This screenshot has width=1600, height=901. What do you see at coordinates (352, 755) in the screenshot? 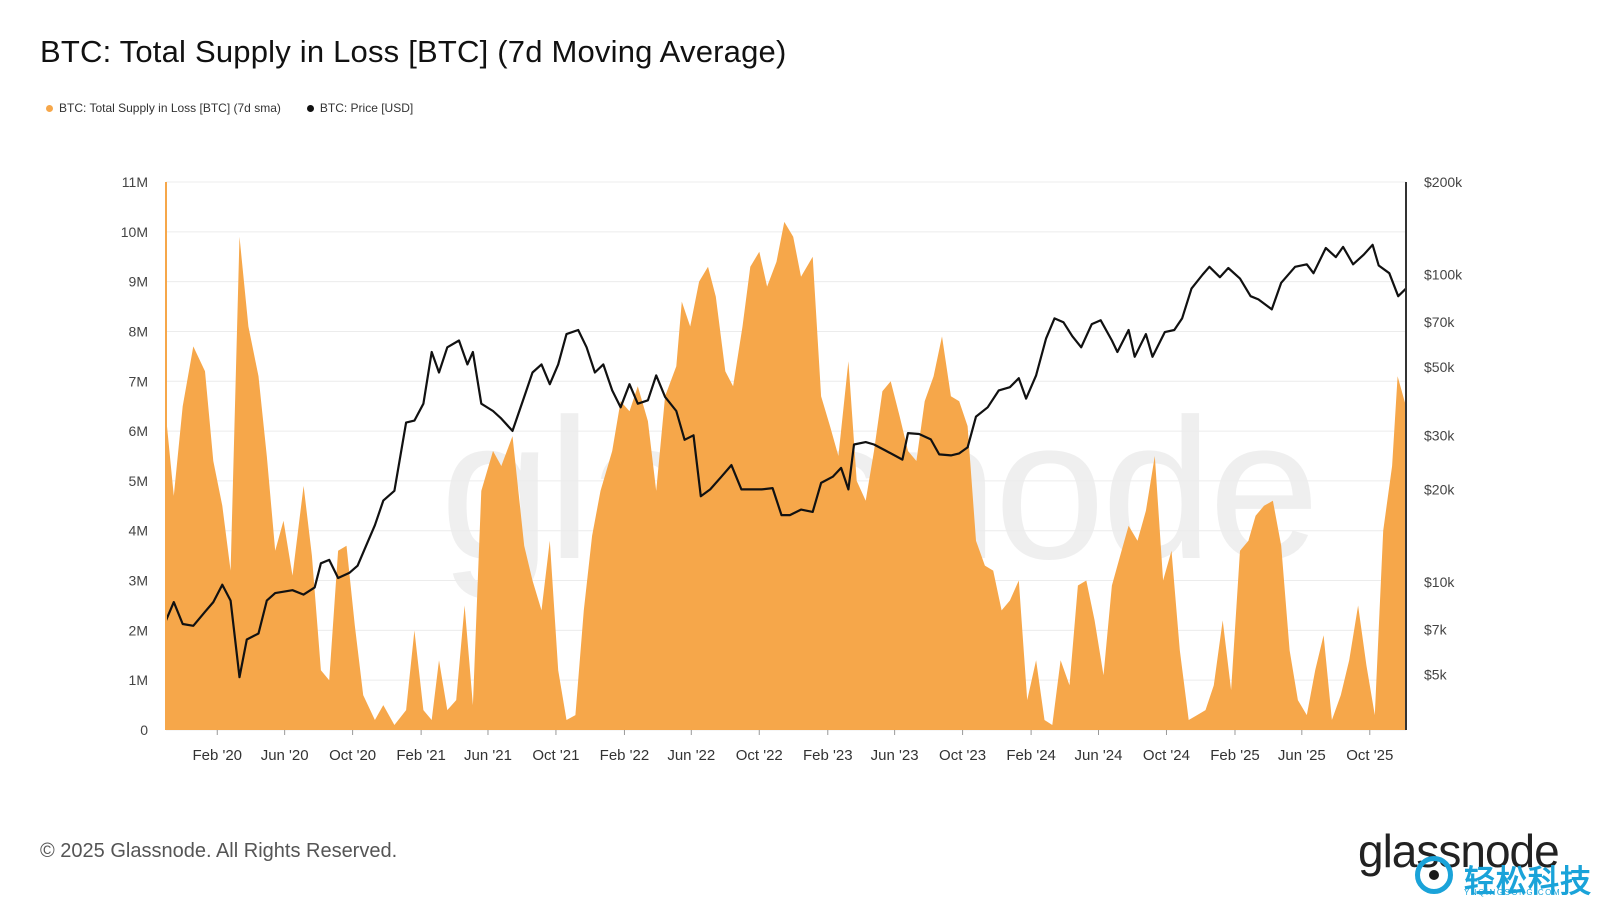
I see `x-tick-label: Oct '20` at bounding box center [352, 755].